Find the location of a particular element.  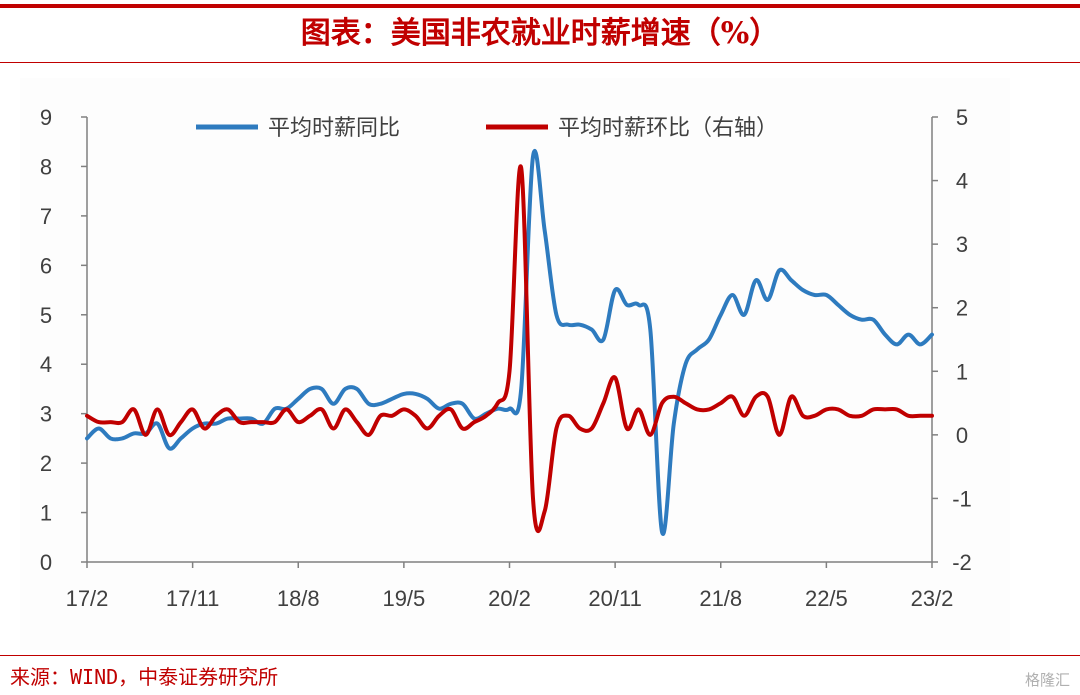

x-tick-label: 17/2 is located at coordinates (87, 598).